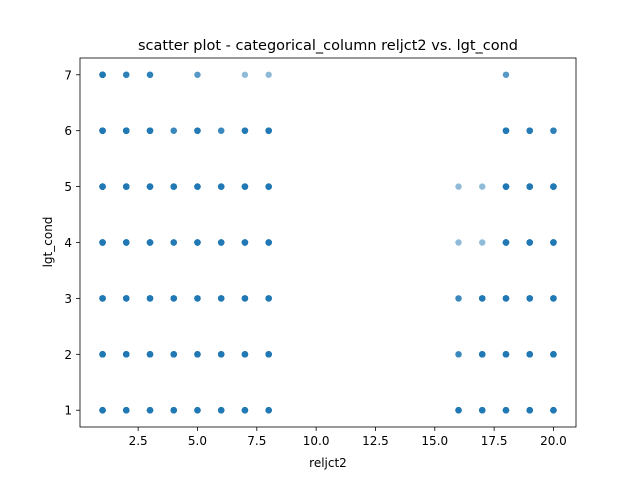  What do you see at coordinates (375, 441) in the screenshot?
I see `x-tick-label: 12.5` at bounding box center [375, 441].